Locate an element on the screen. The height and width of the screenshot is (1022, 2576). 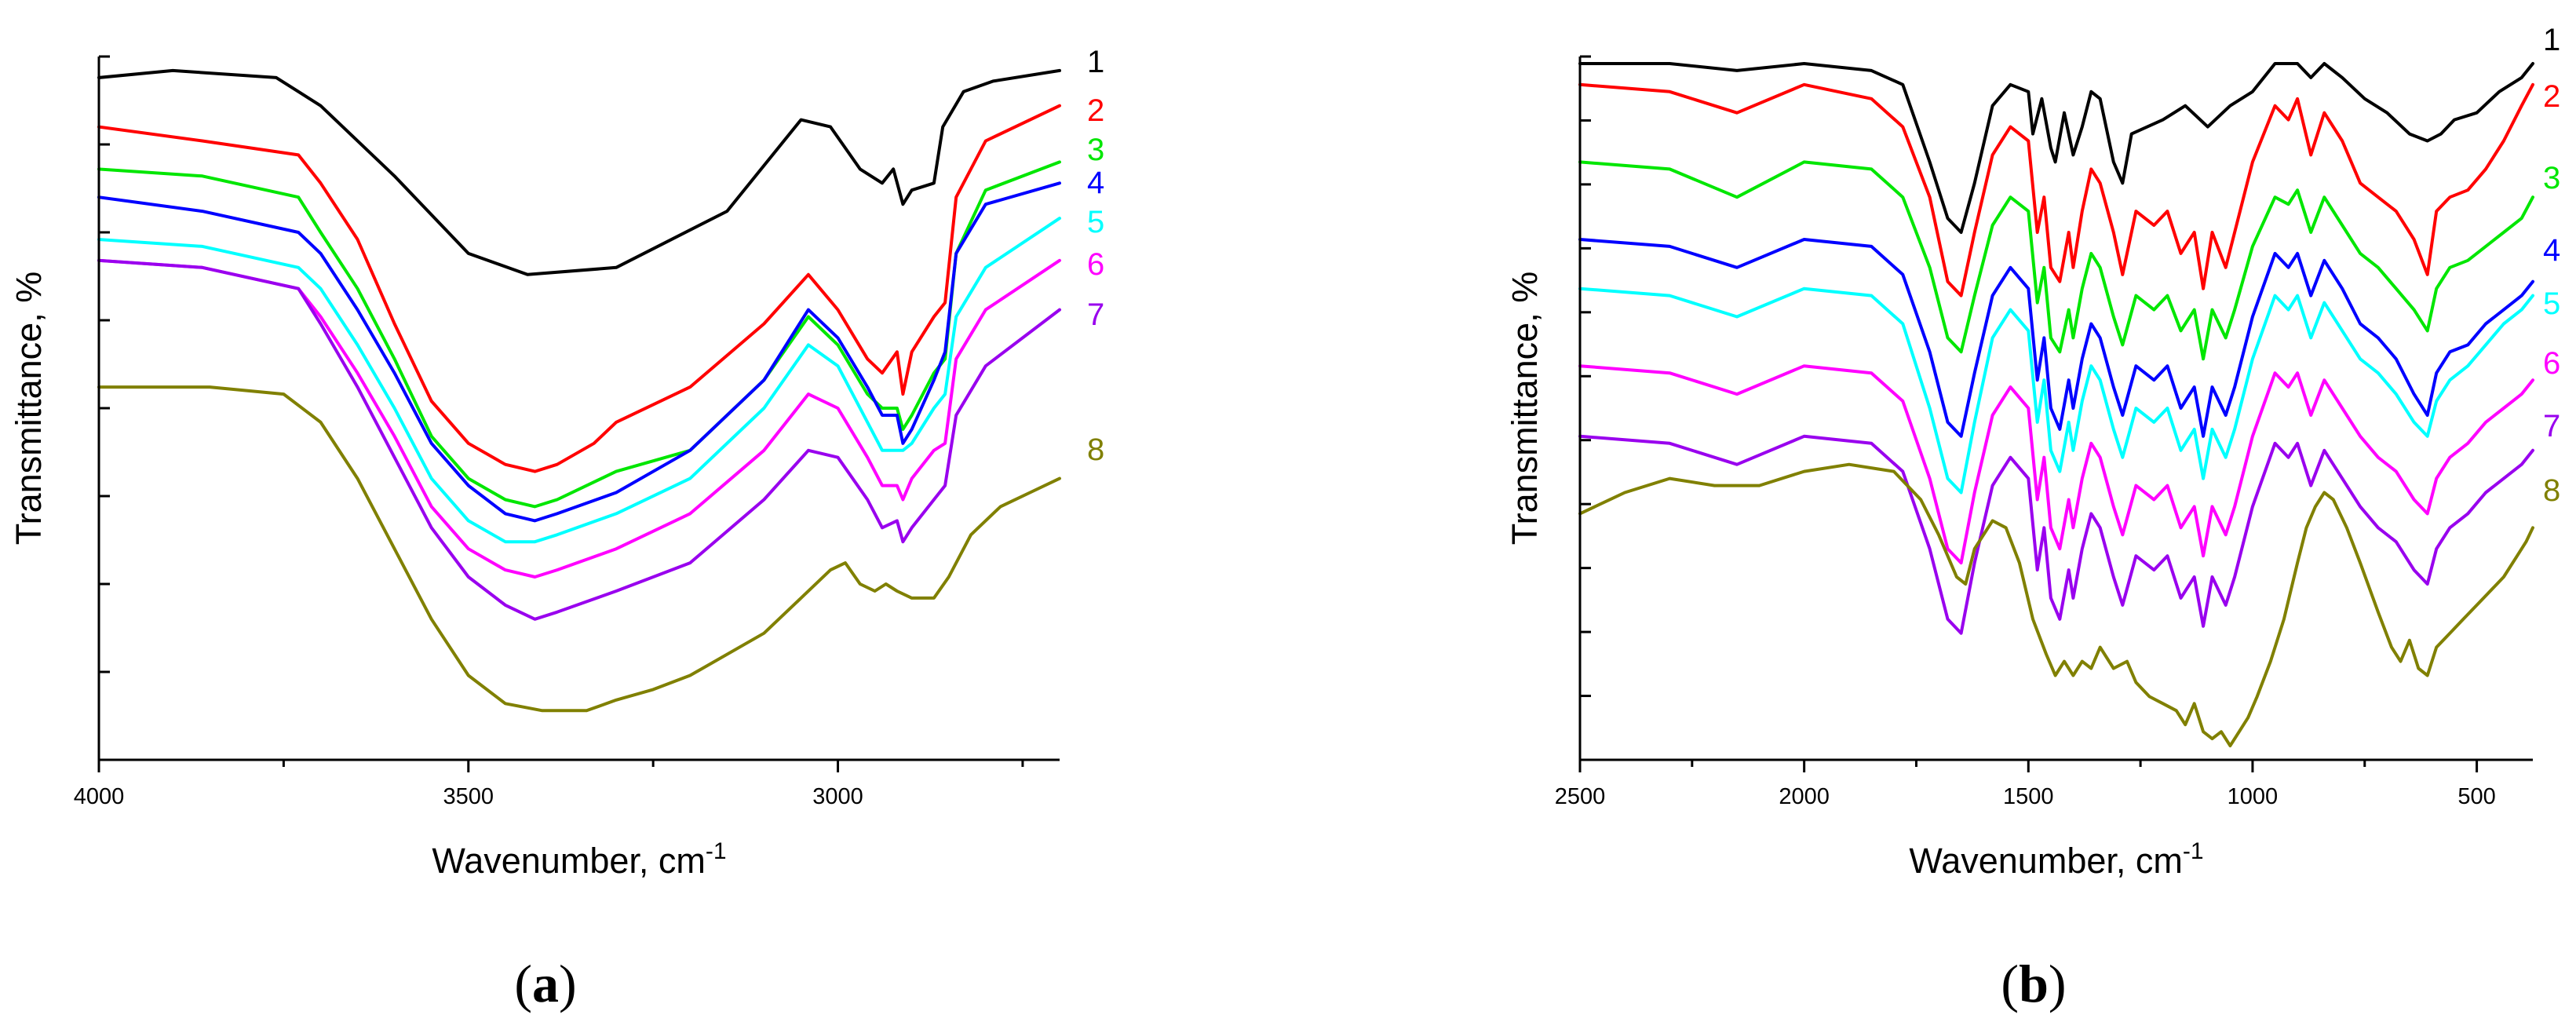
panel-a-x-tick-label: 3500 is located at coordinates (468, 796).